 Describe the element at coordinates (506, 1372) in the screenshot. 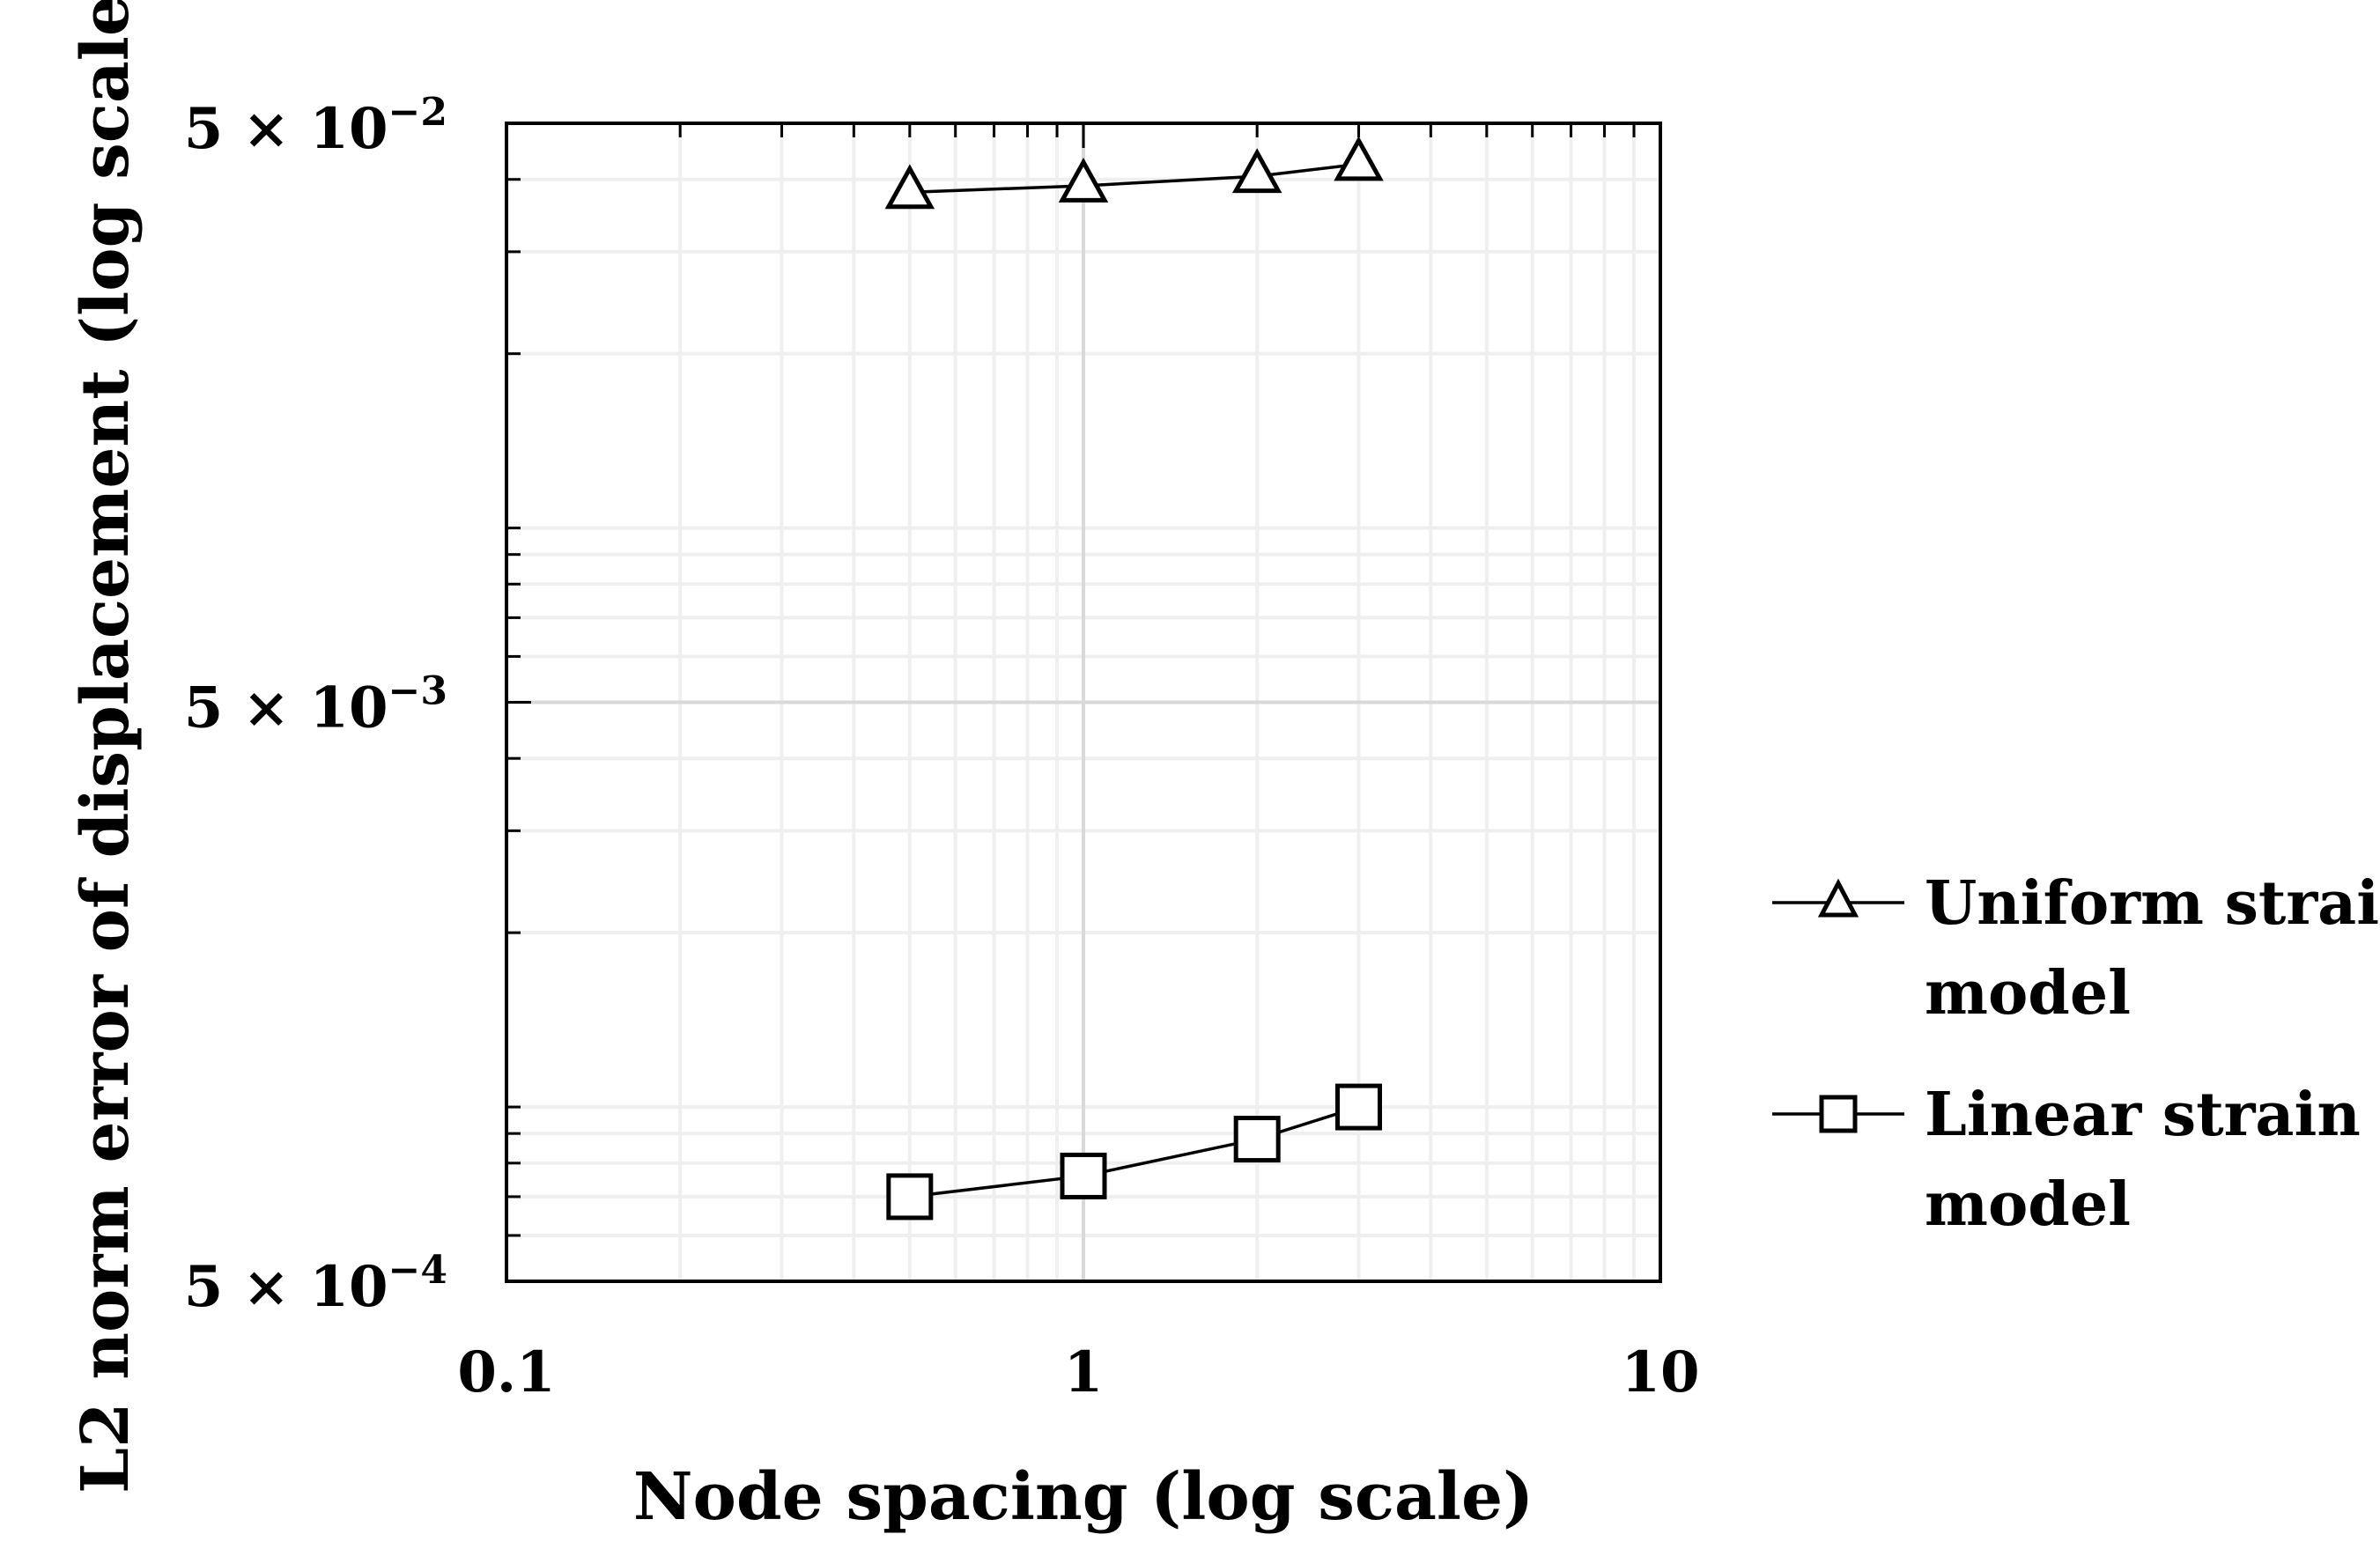

I see `x-tick-label: 0.1` at that location.